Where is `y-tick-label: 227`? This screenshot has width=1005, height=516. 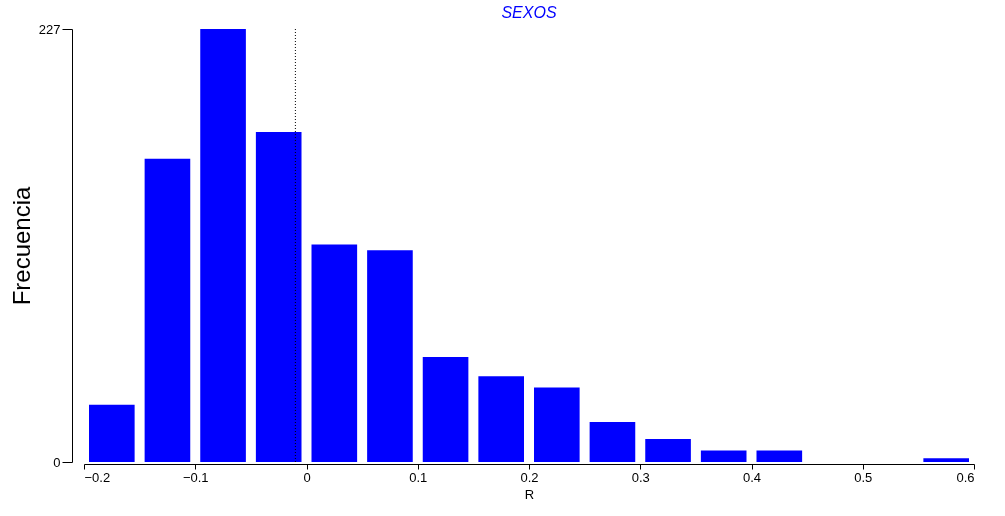
y-tick-label: 227 is located at coordinates (49, 29).